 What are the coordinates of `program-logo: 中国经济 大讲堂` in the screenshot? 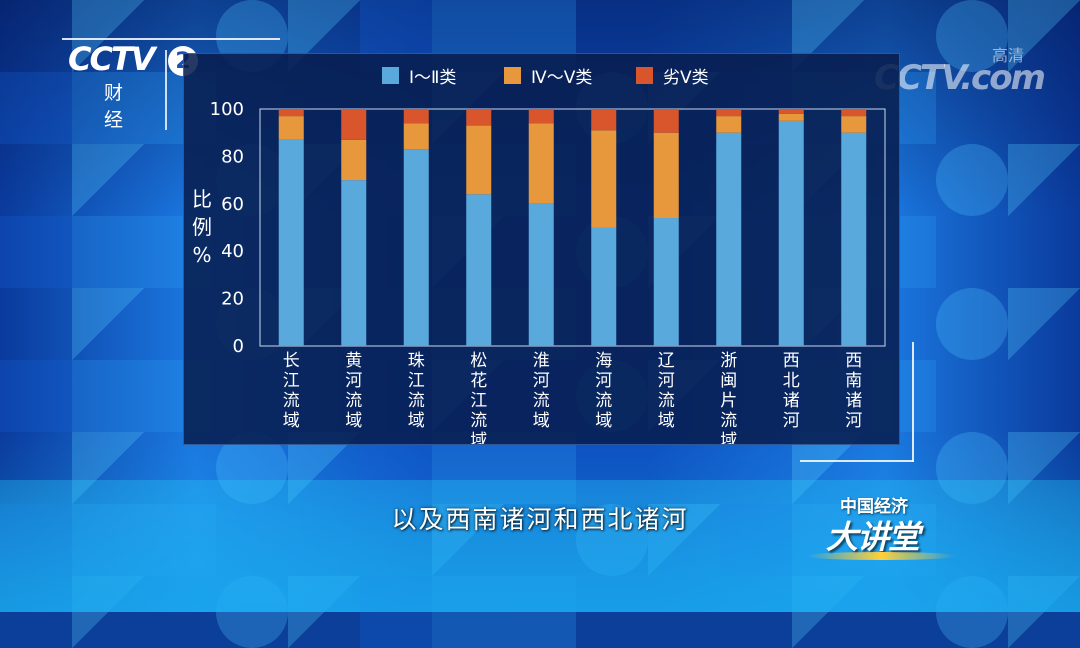 It's located at (891, 529).